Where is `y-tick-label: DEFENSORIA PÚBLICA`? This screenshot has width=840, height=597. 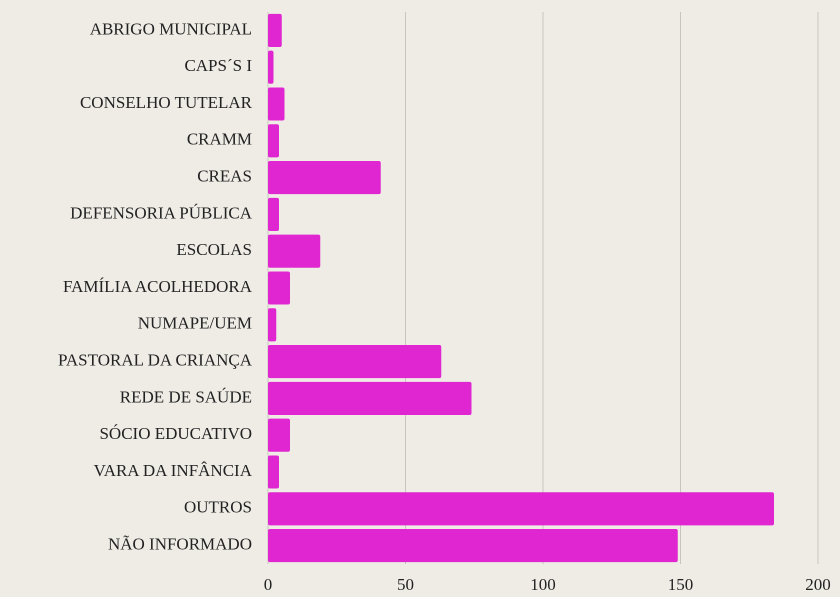 y-tick-label: DEFENSORIA PÚBLICA is located at coordinates (161, 212).